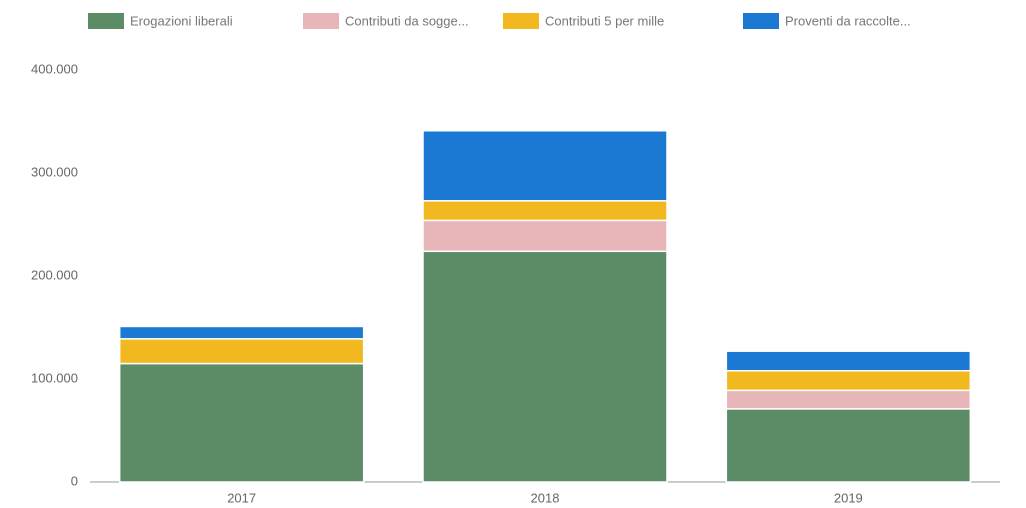 The image size is (1026, 508). I want to click on legend-label: Contributi 5 per mille, so click(604, 20).